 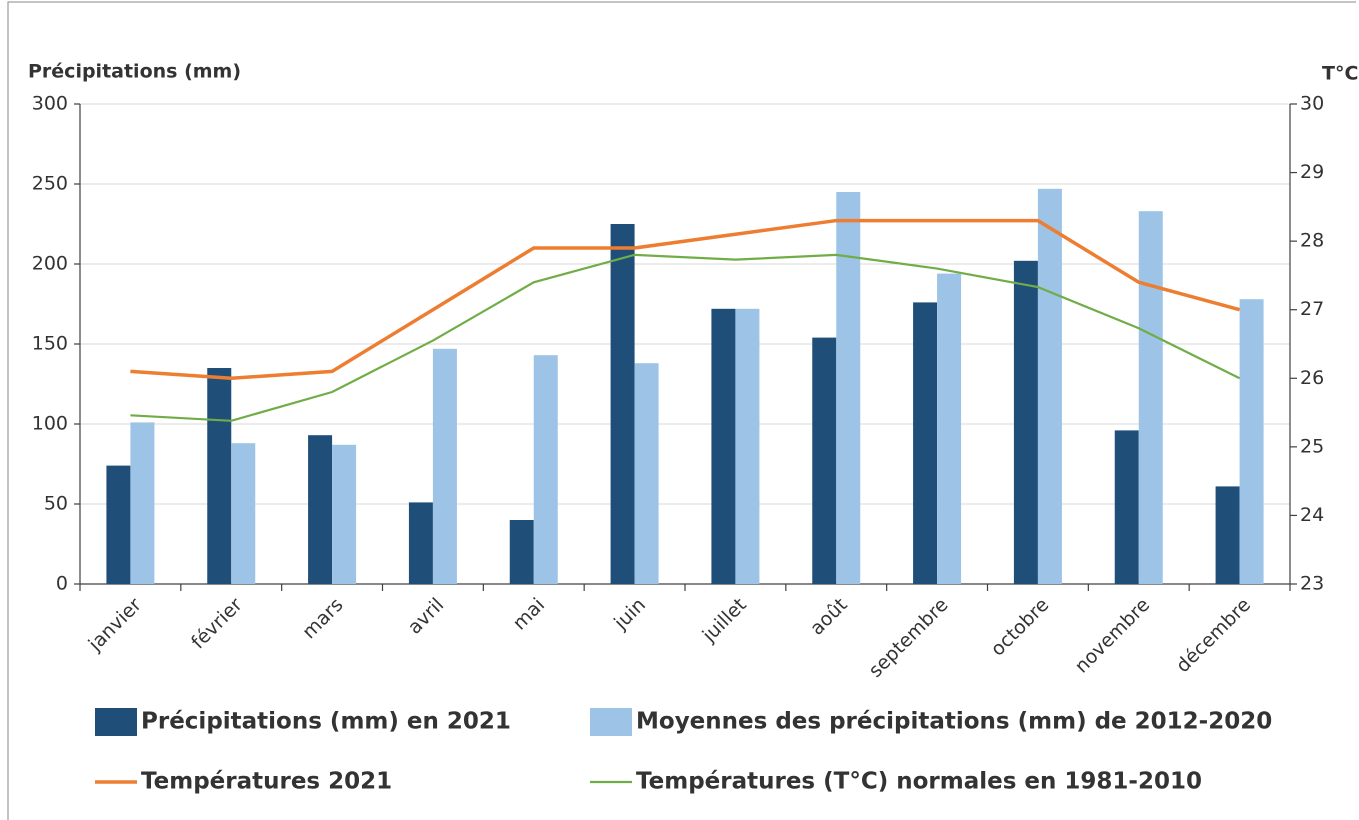 What do you see at coordinates (217, 624) in the screenshot?
I see `x-tick-label: février` at bounding box center [217, 624].